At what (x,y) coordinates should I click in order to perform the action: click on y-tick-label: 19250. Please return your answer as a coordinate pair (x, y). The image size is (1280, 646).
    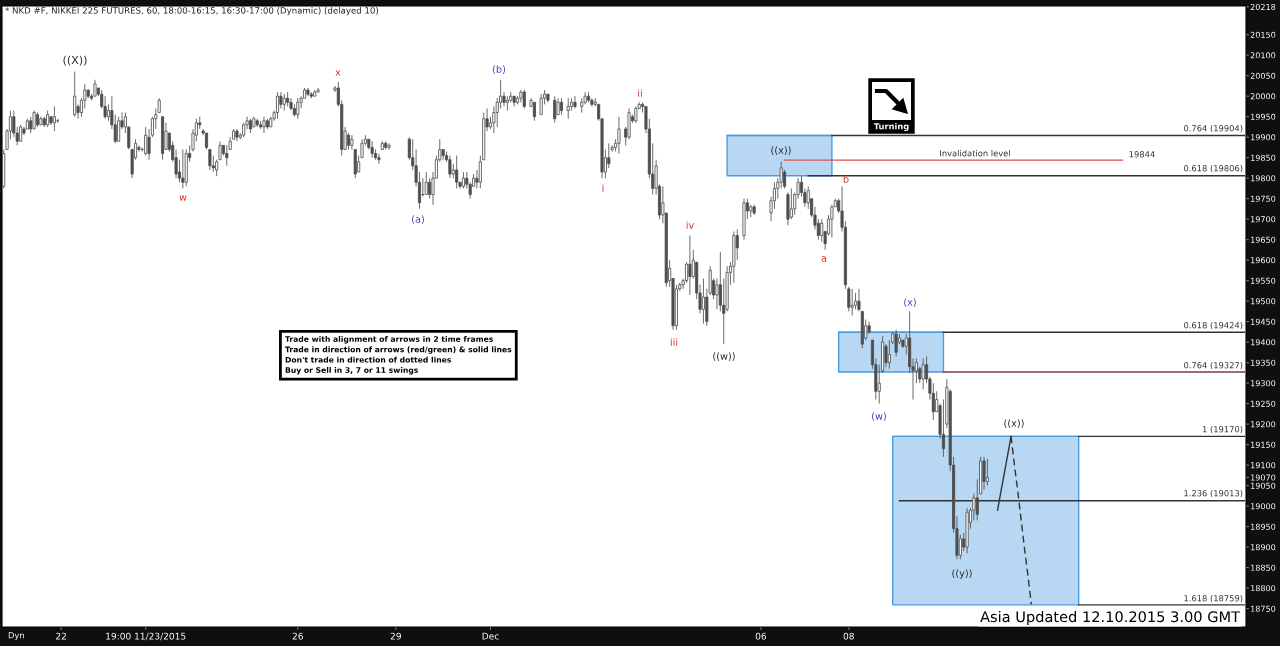
    Looking at the image, I should click on (1263, 403).